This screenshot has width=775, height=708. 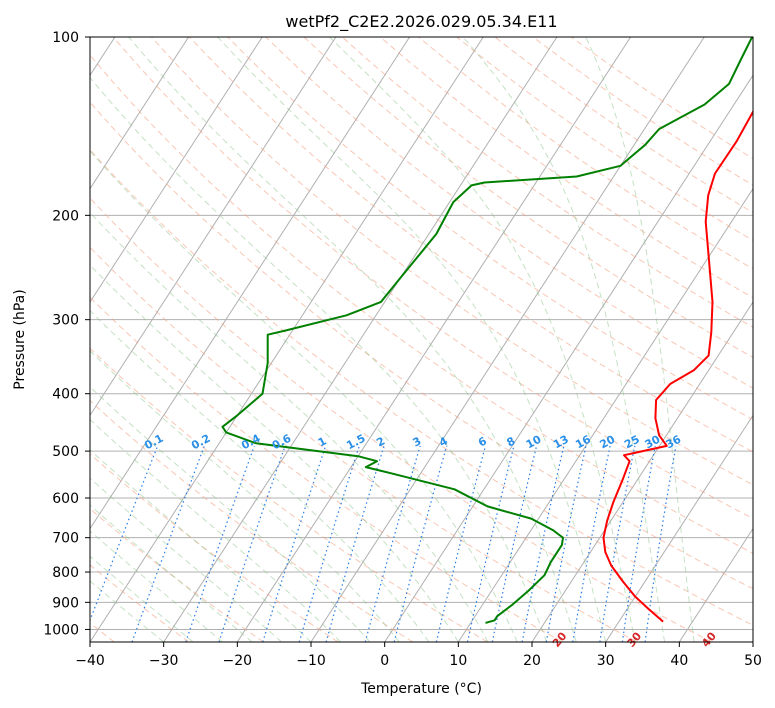 What do you see at coordinates (65, 216) in the screenshot?
I see `y-tick-label: 200` at bounding box center [65, 216].